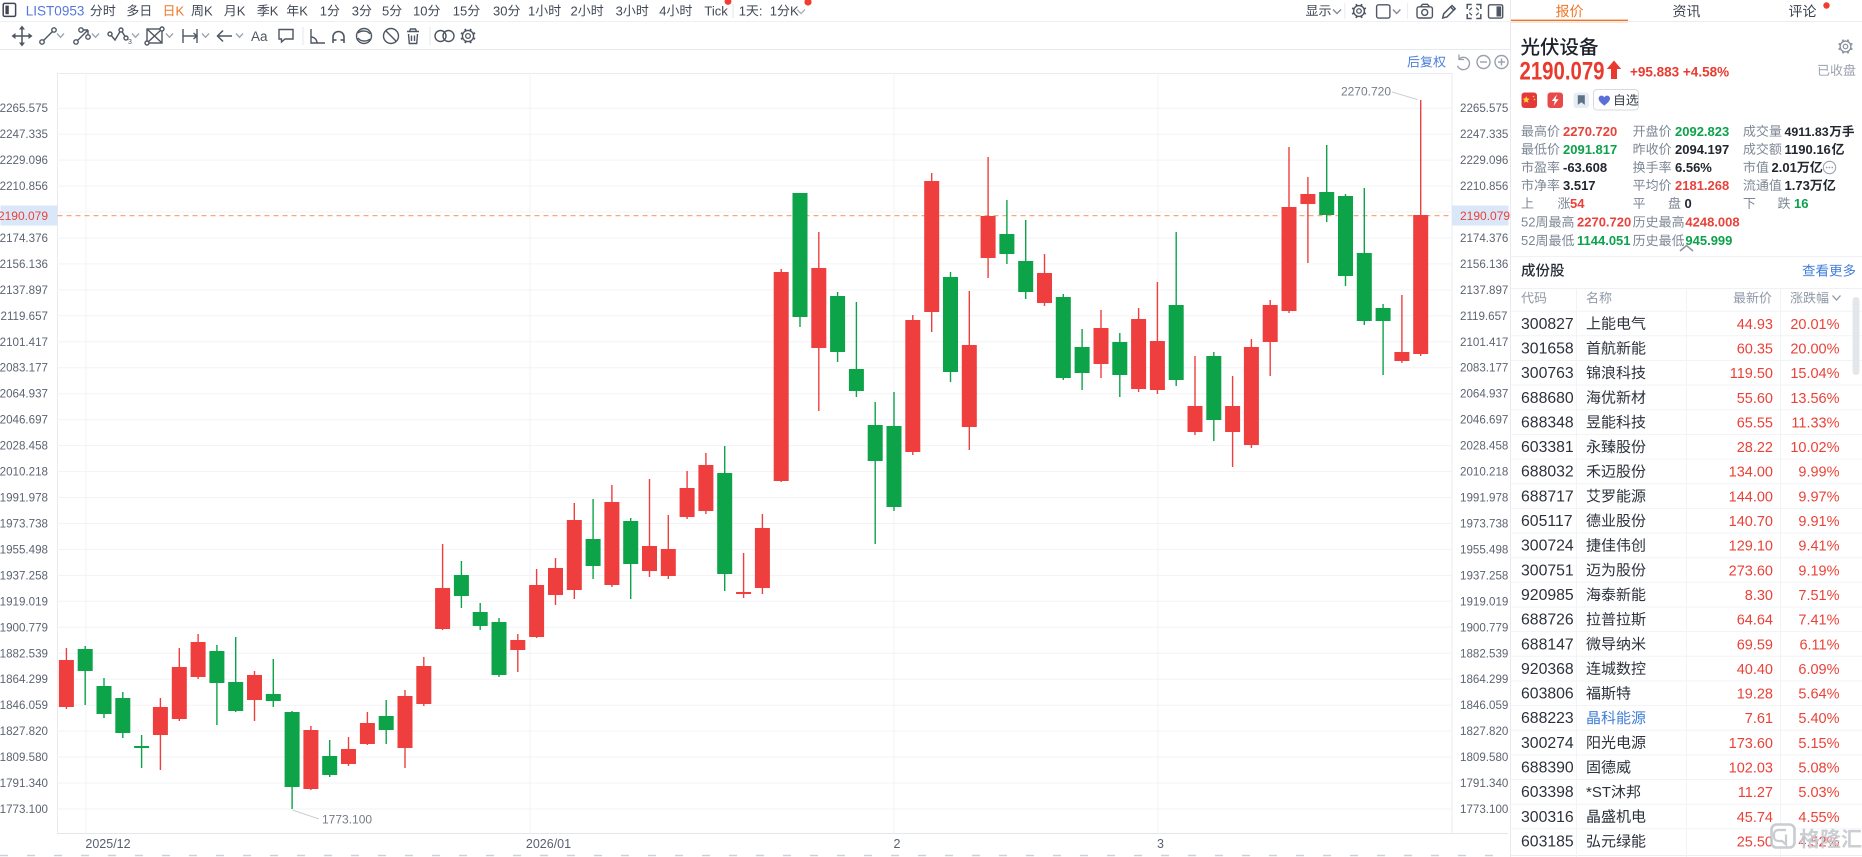 The height and width of the screenshot is (857, 1862). What do you see at coordinates (259, 36) in the screenshot?
I see `svg-text: Aa` at bounding box center [259, 36].